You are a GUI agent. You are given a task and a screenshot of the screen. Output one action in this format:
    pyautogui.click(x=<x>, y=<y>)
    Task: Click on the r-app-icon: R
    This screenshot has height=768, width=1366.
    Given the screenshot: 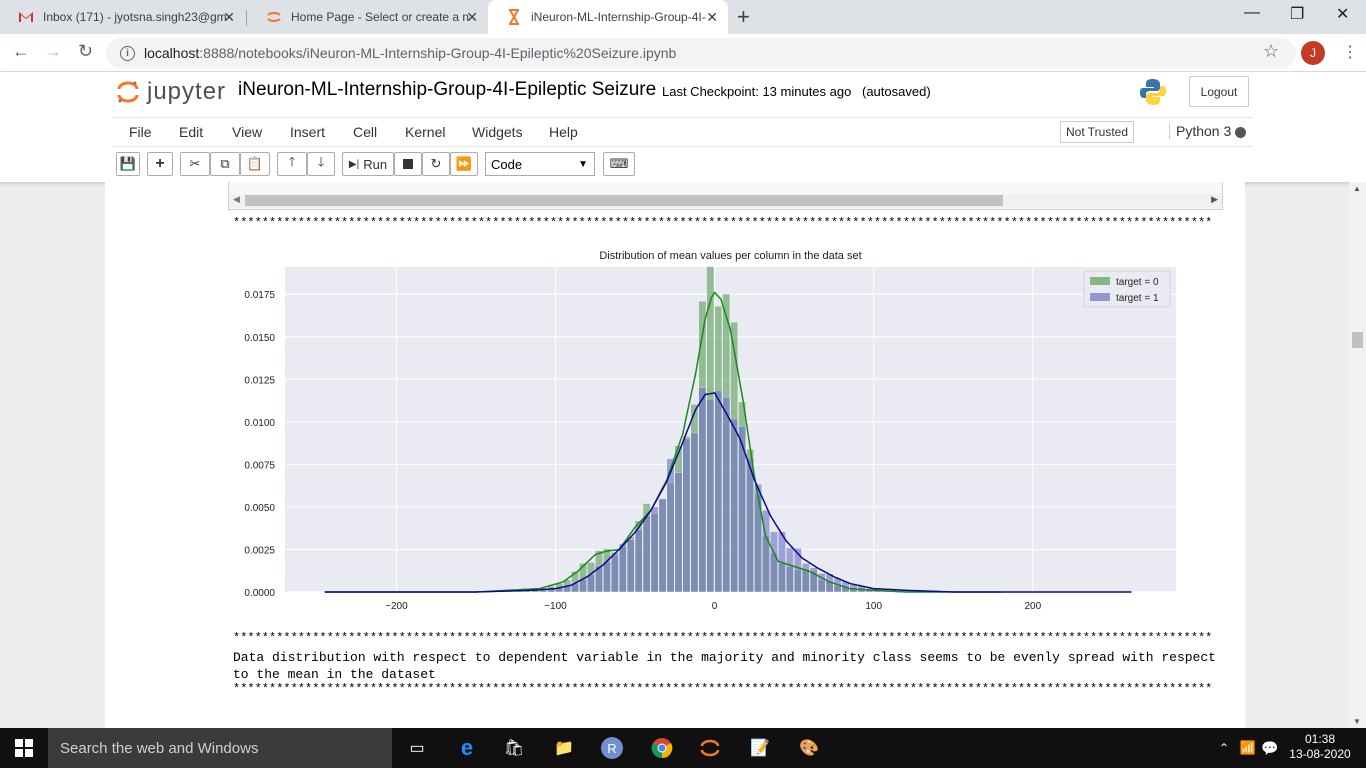 What is the action you would take?
    pyautogui.click(x=612, y=748)
    